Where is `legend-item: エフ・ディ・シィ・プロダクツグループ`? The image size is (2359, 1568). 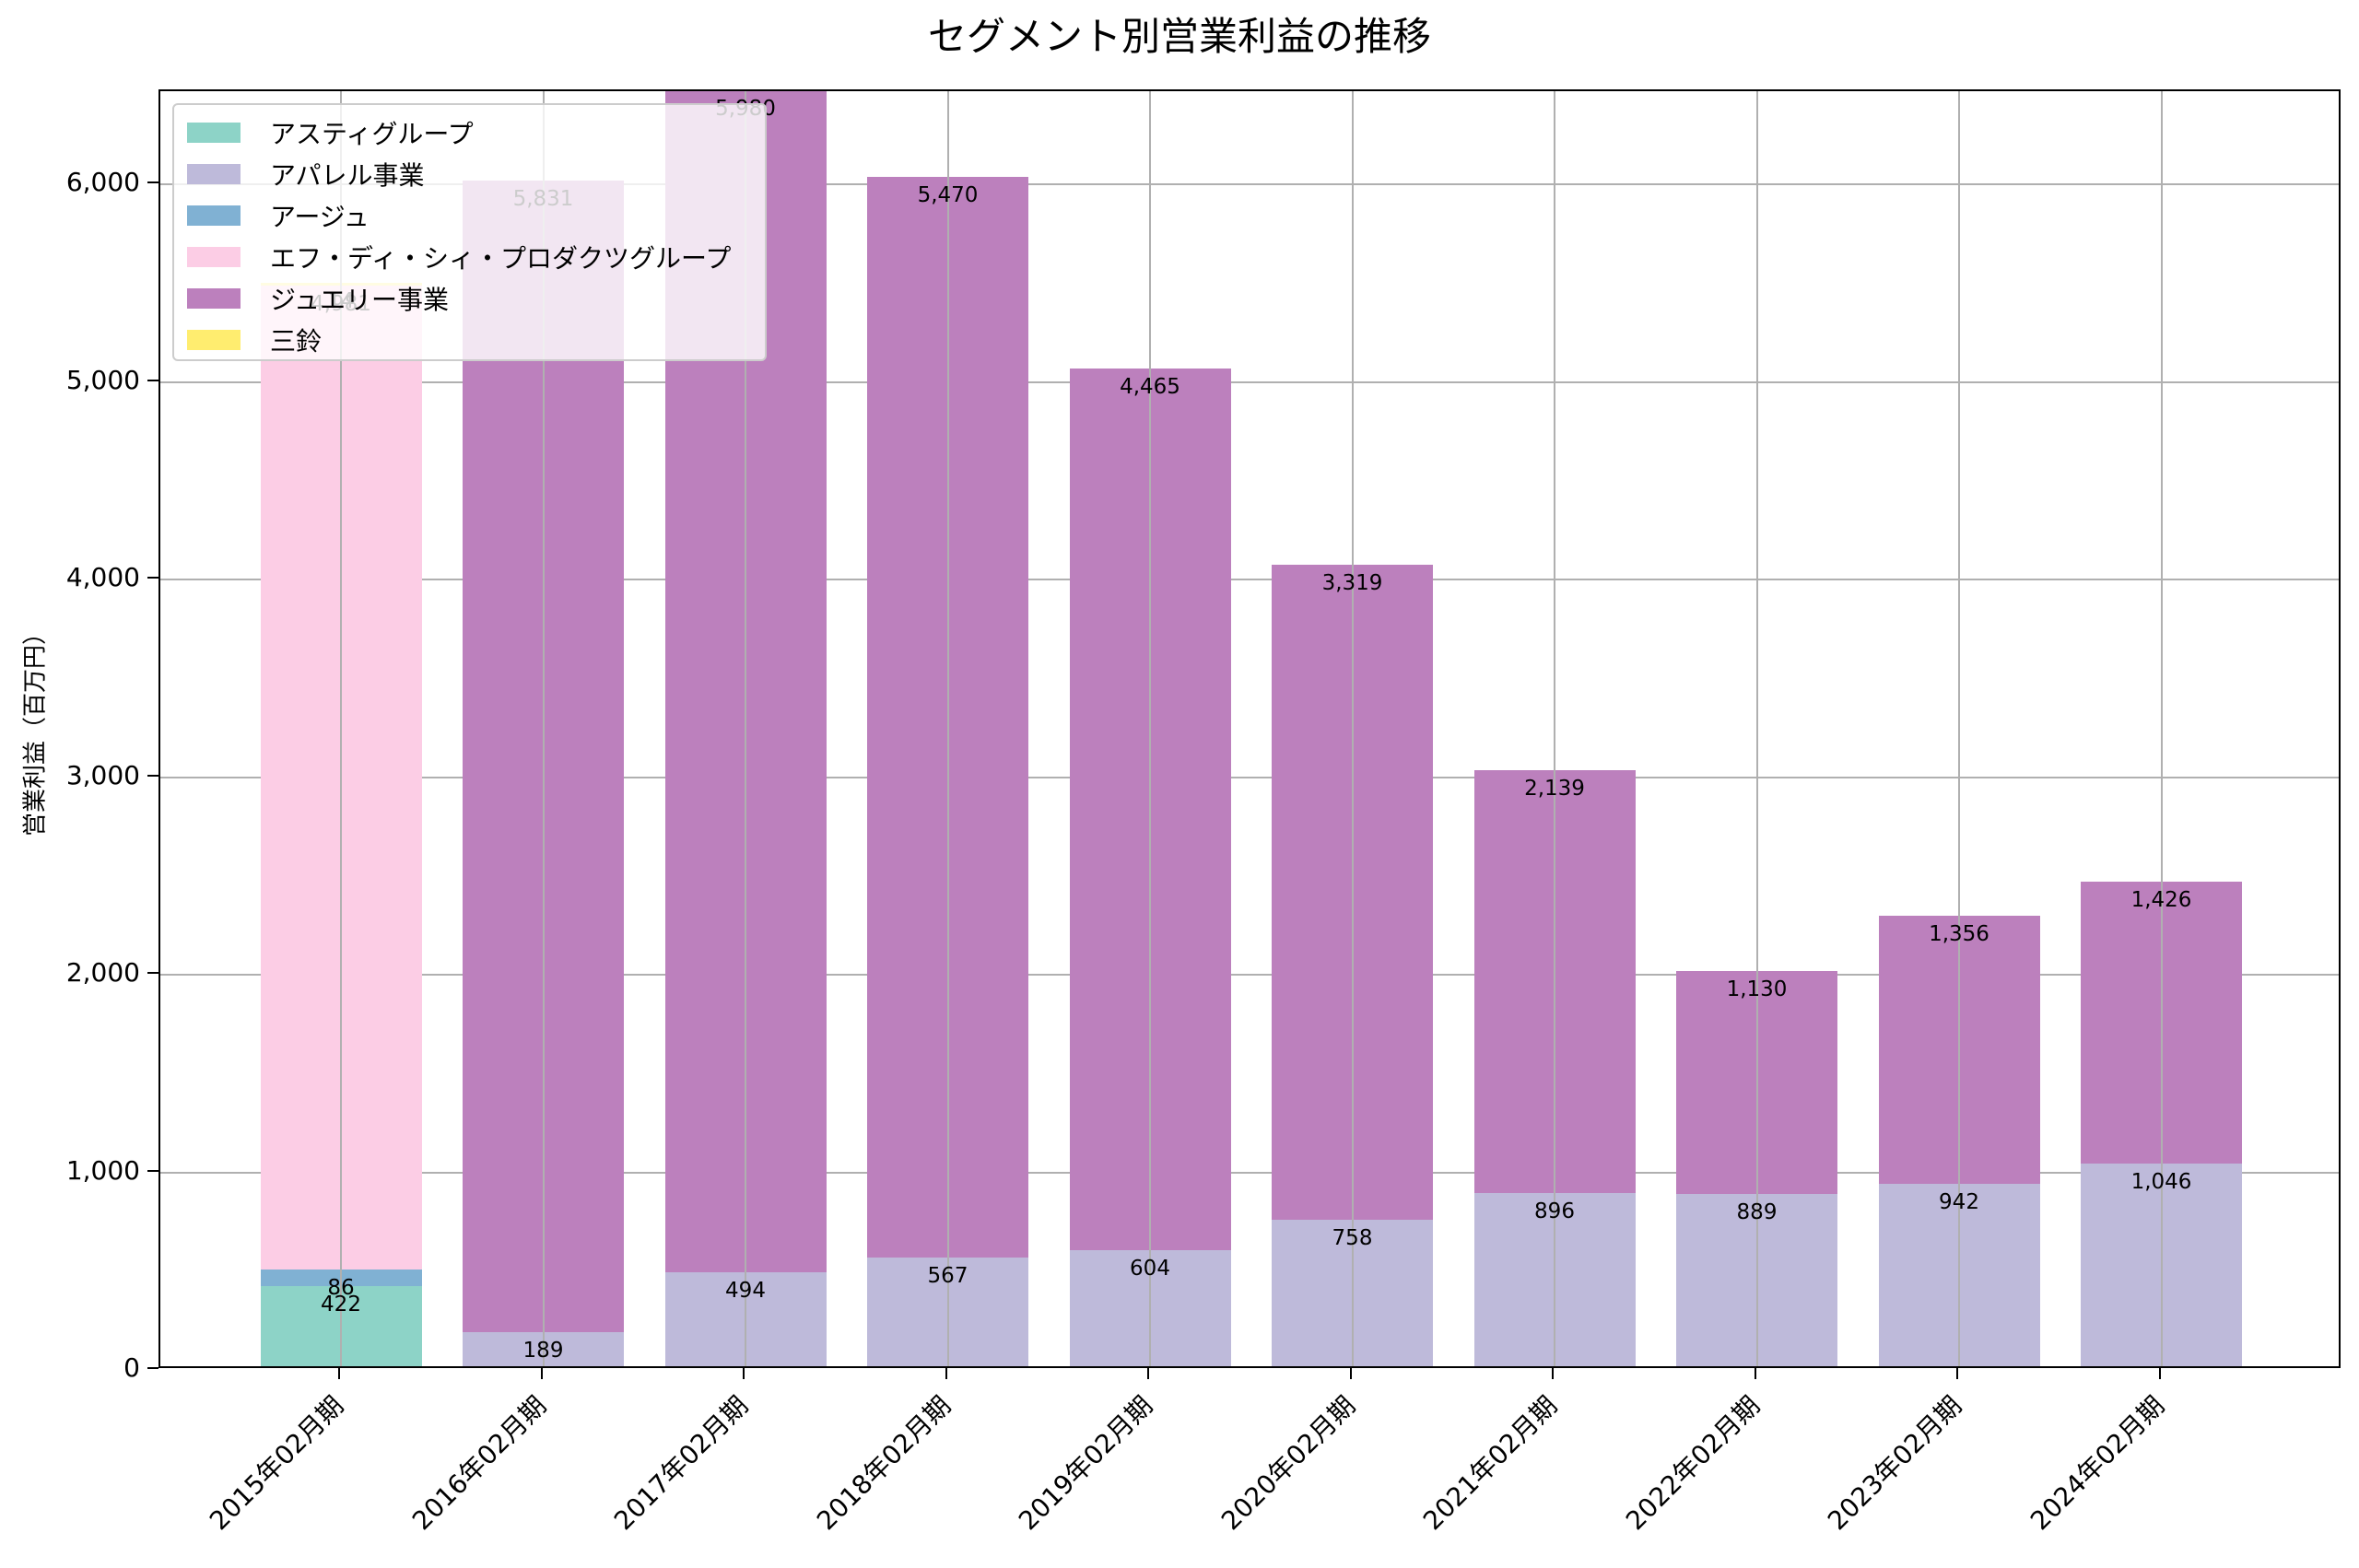 legend-item: エフ・ディ・シィ・プロダクツグループ is located at coordinates (459, 257).